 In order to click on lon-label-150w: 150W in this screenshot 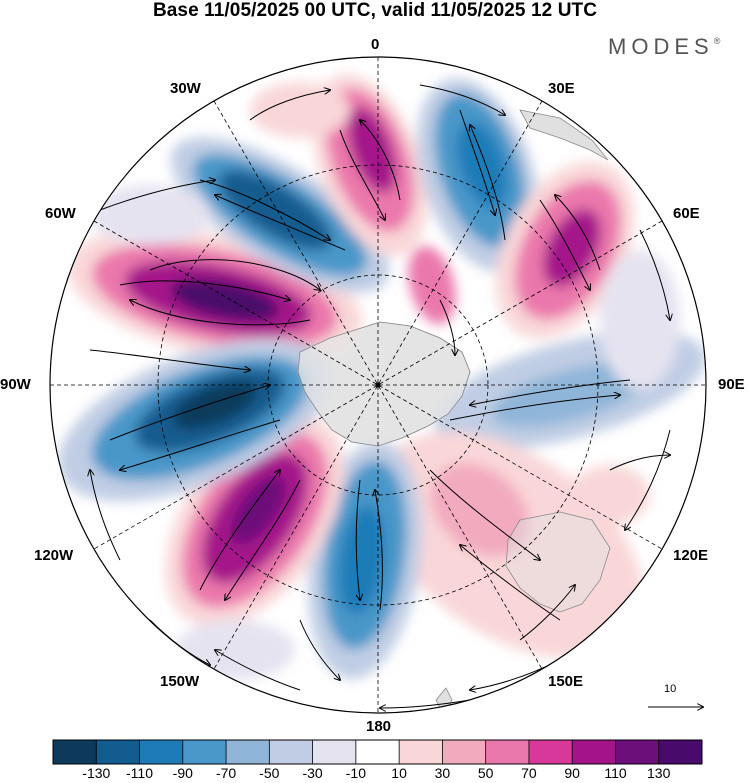, I will do `click(180, 681)`.